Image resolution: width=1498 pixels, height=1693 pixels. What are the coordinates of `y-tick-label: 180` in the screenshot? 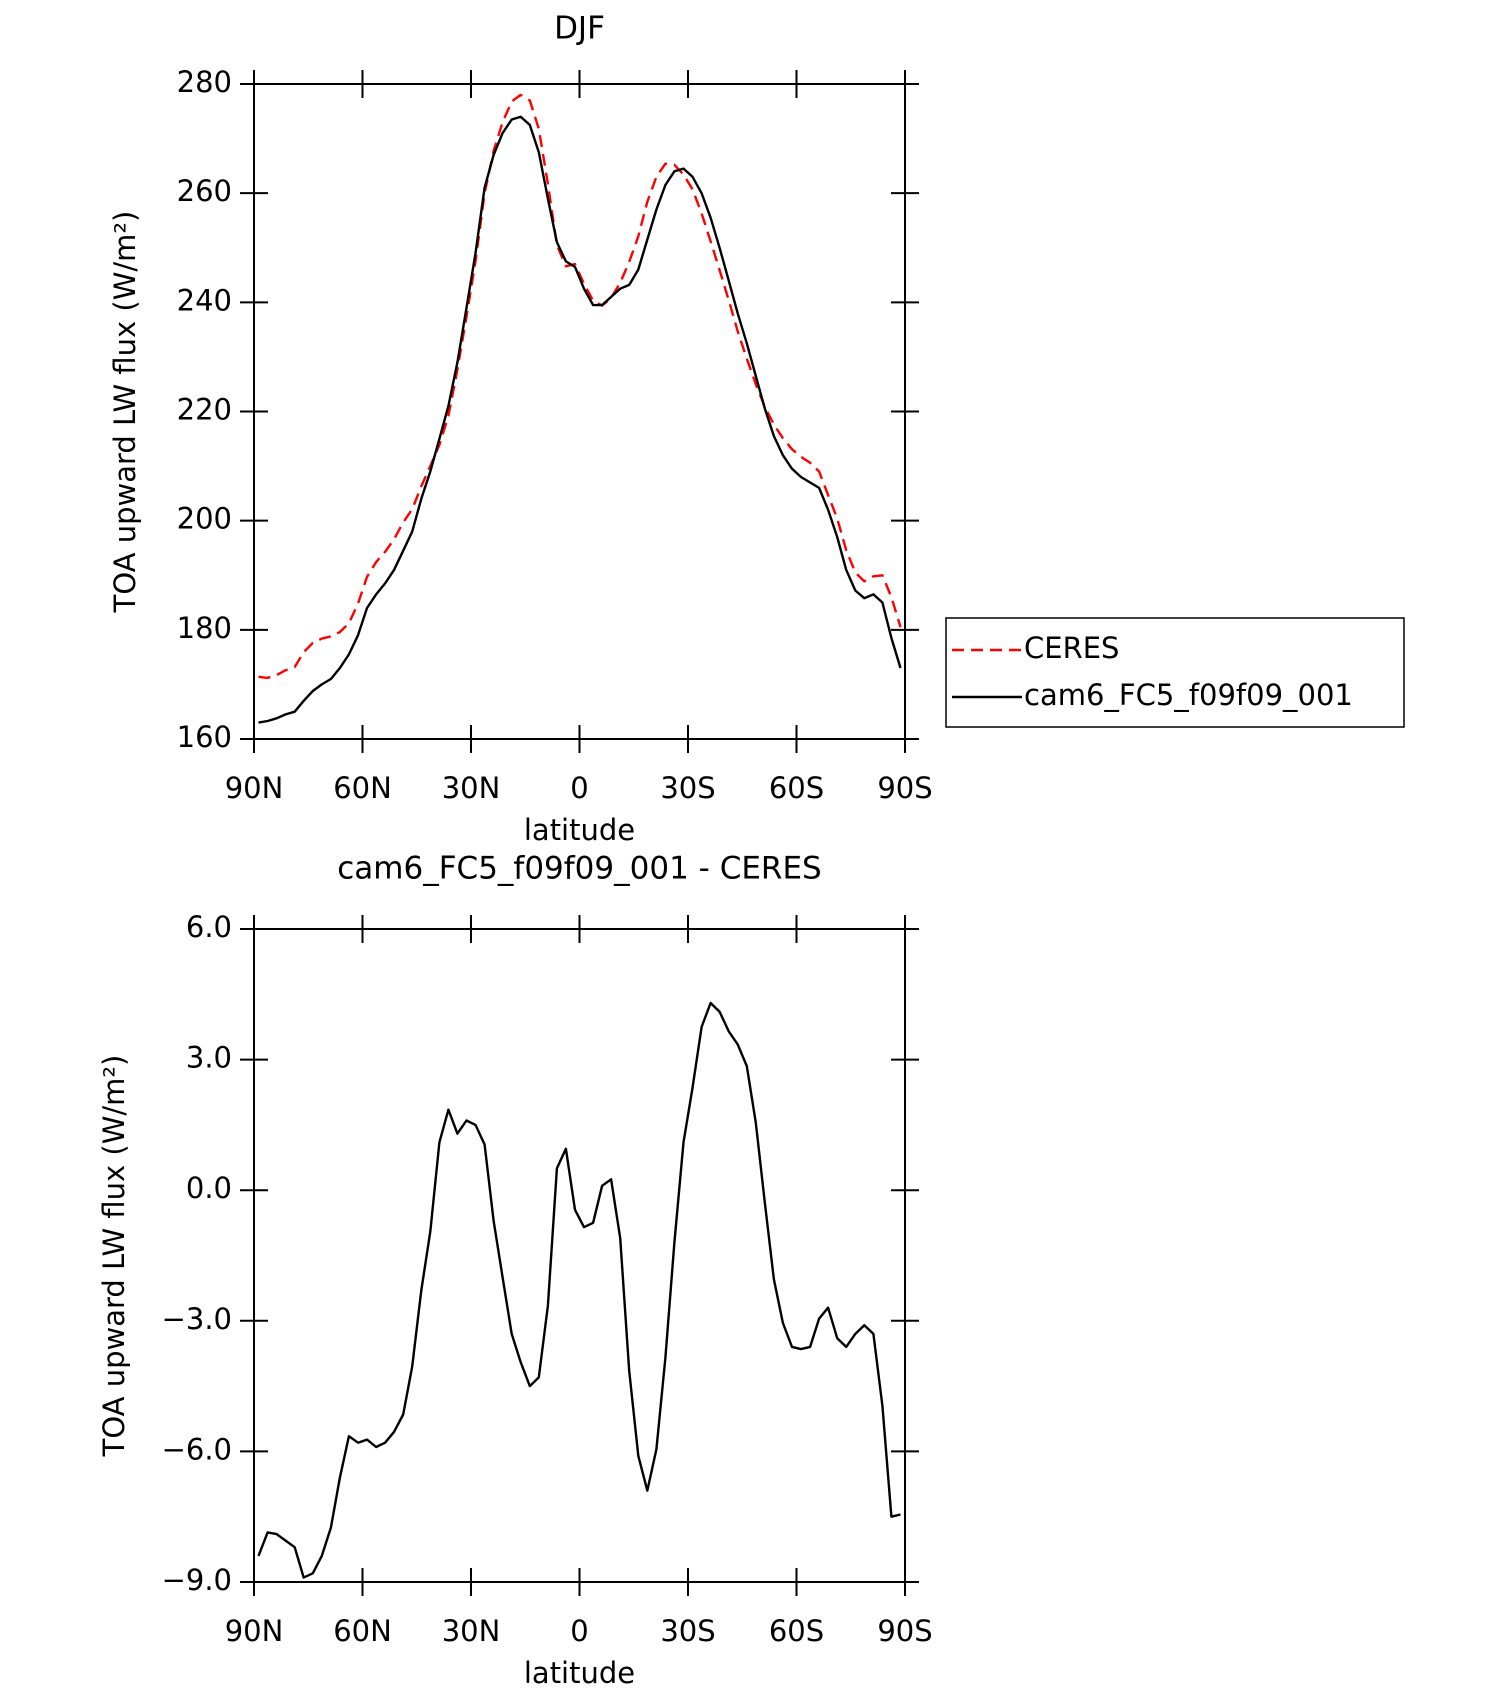 It's located at (204, 628).